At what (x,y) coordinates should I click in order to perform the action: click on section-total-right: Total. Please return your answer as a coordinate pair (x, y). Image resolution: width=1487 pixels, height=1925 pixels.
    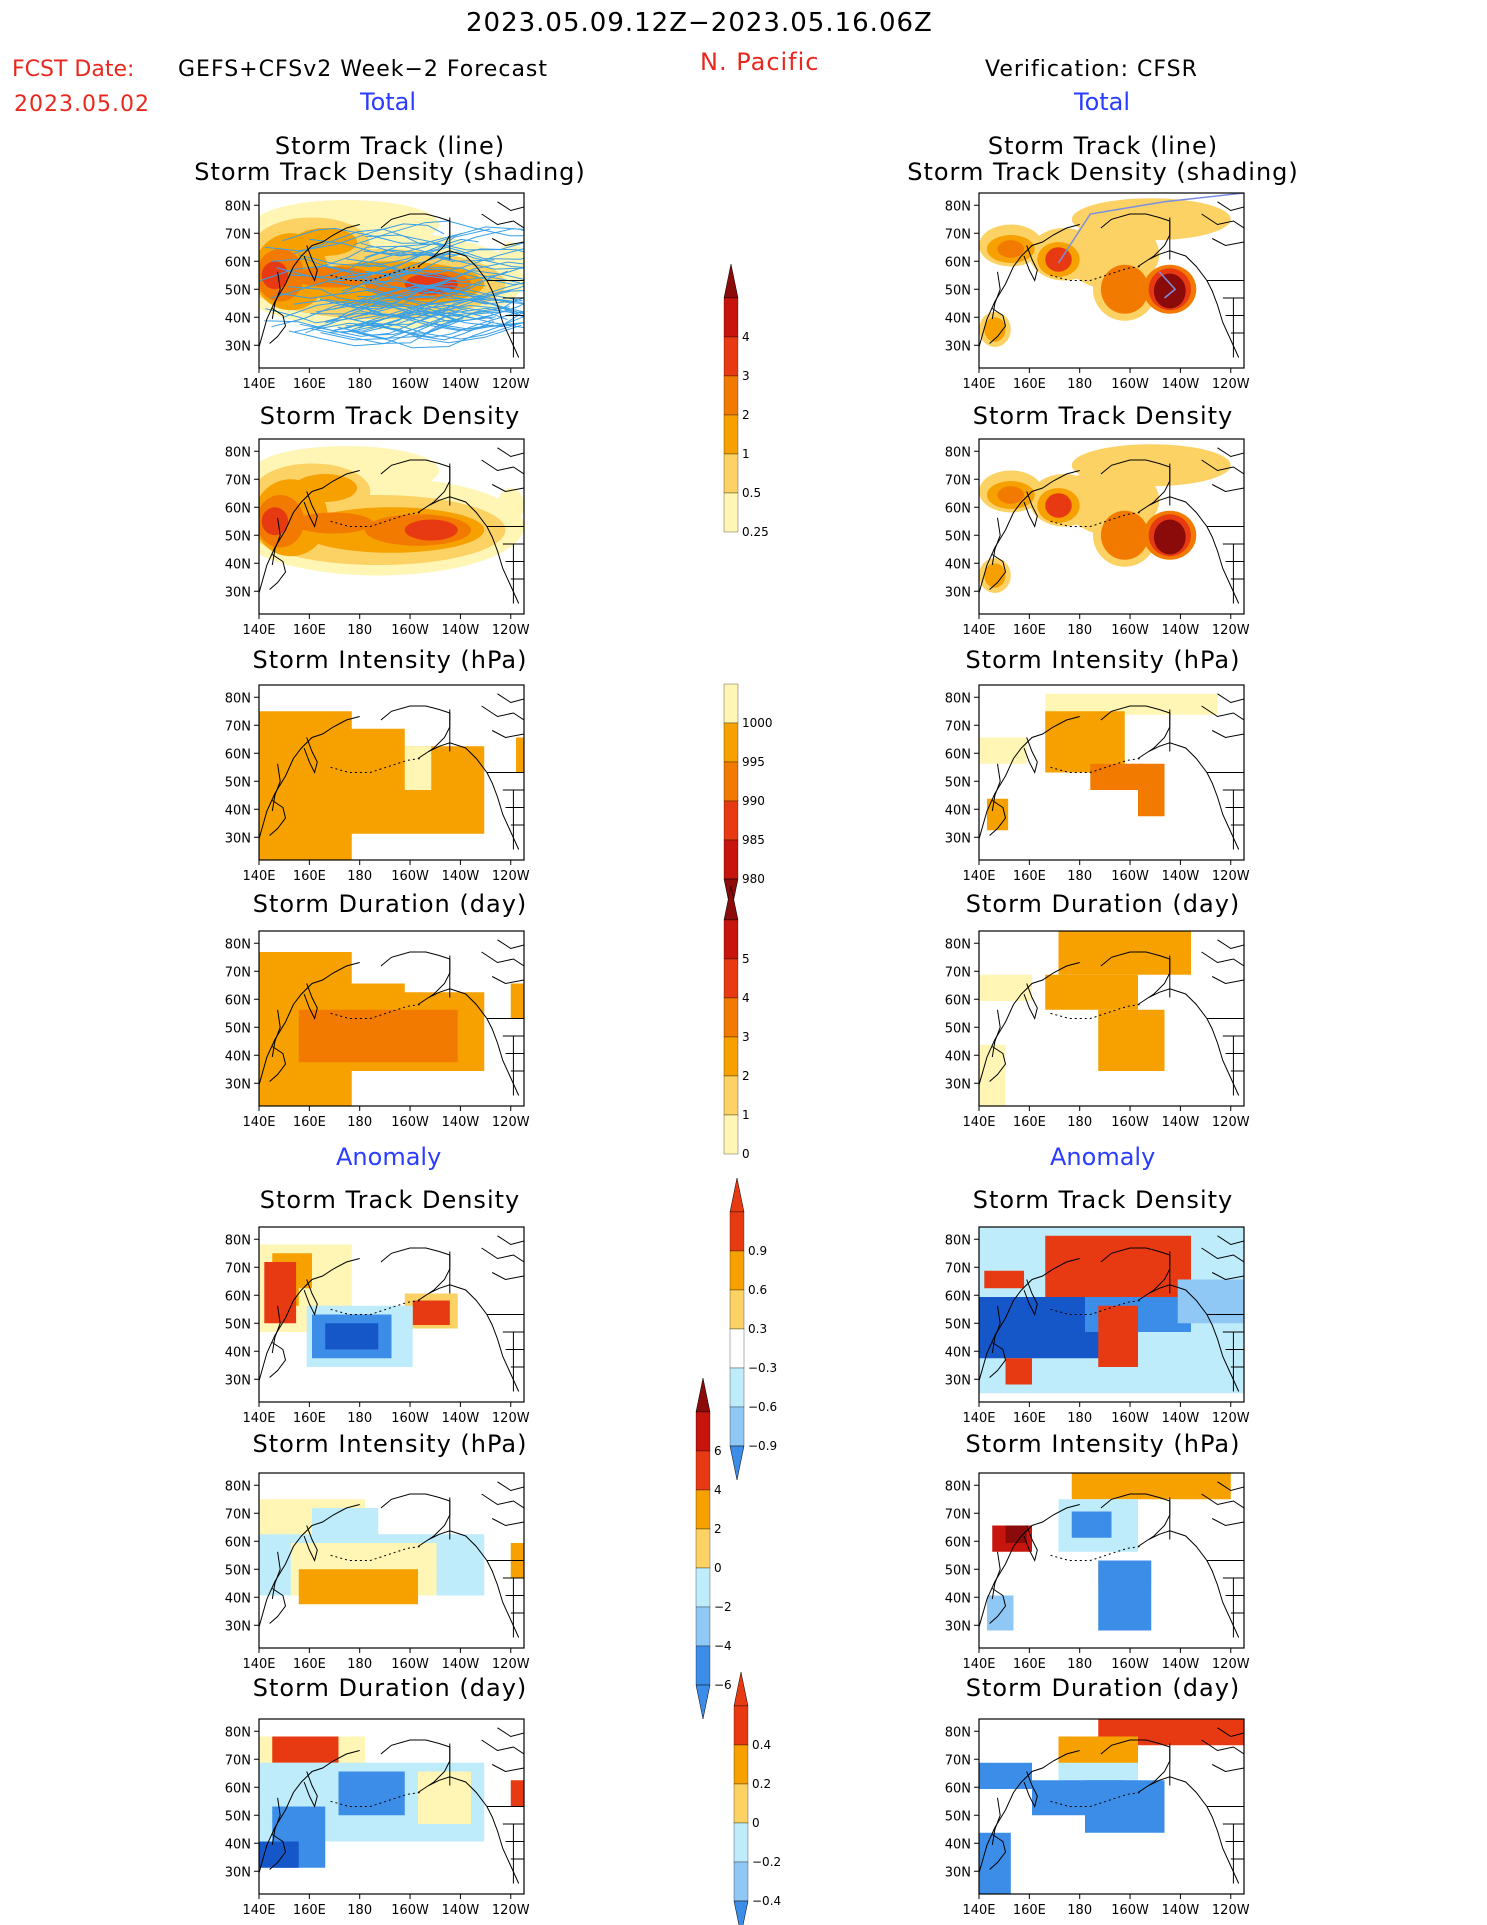
    Looking at the image, I should click on (1102, 102).